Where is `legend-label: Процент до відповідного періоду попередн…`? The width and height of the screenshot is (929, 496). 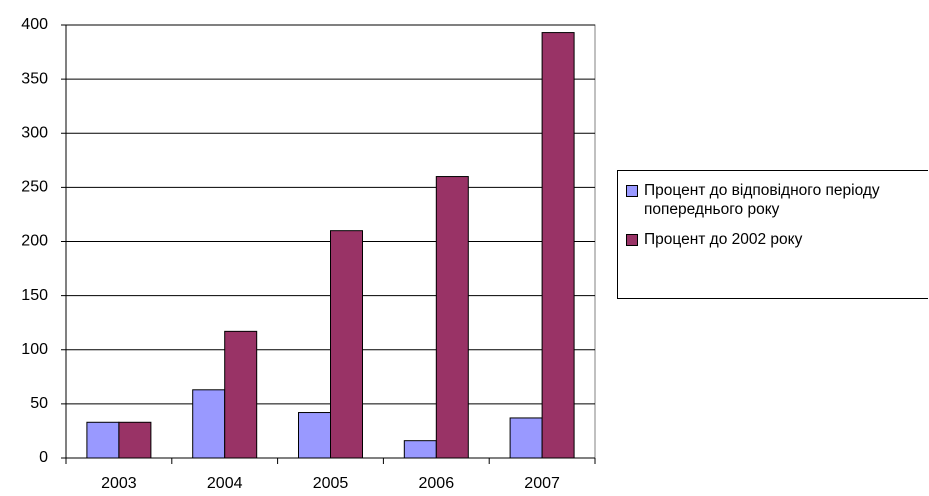 legend-label: Процент до відповідного періоду попередн… is located at coordinates (762, 200).